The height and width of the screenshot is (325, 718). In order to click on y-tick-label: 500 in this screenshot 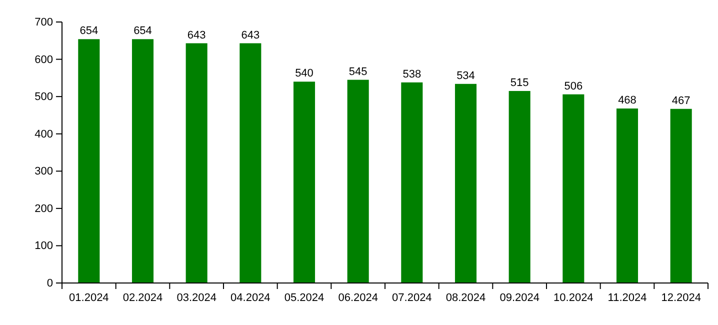, I will do `click(43, 97)`.